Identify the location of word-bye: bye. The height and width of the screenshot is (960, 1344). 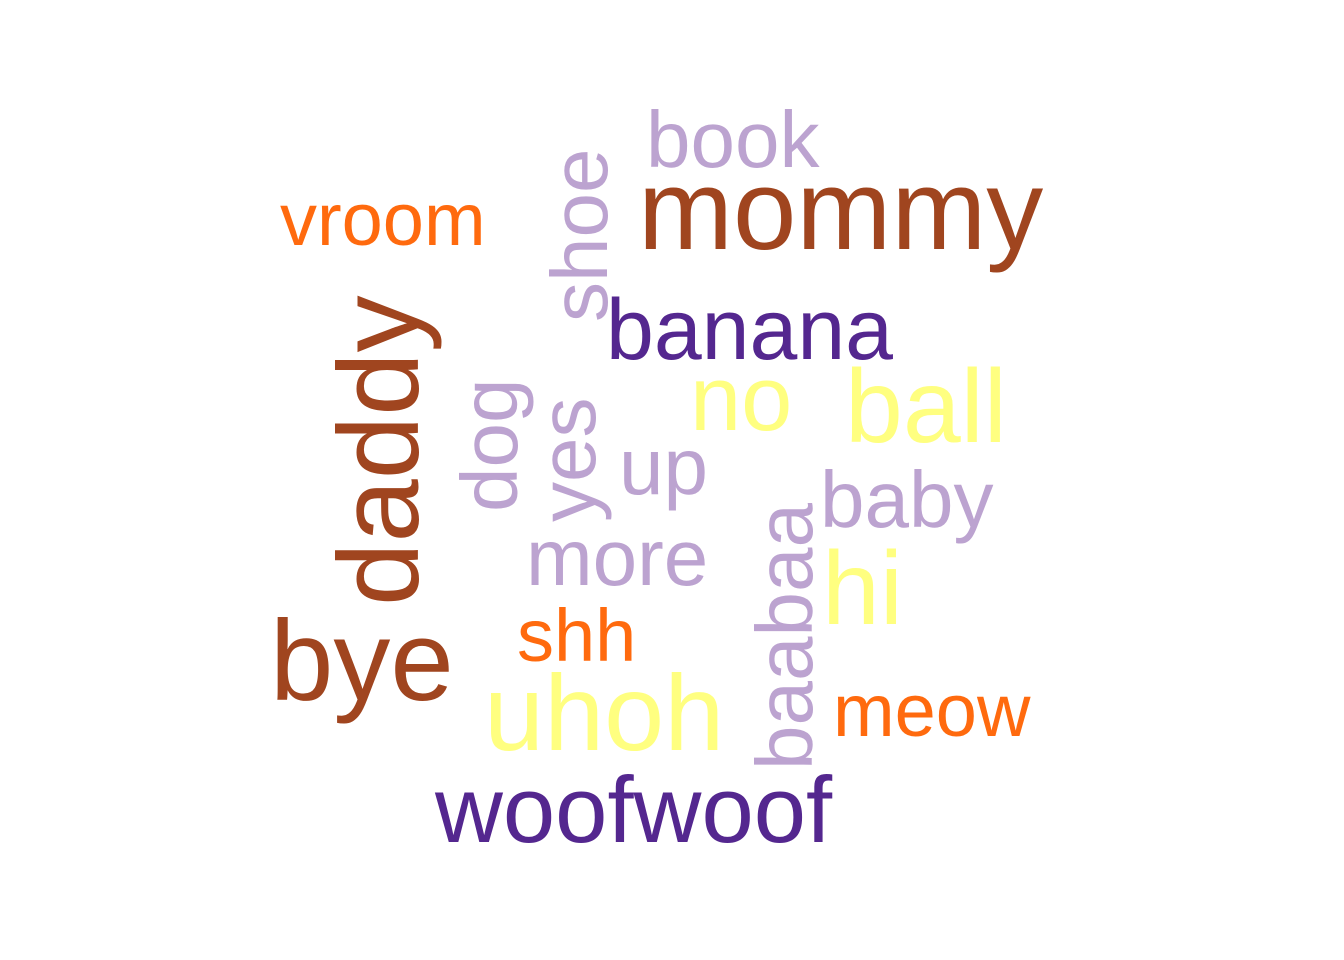
(362, 661).